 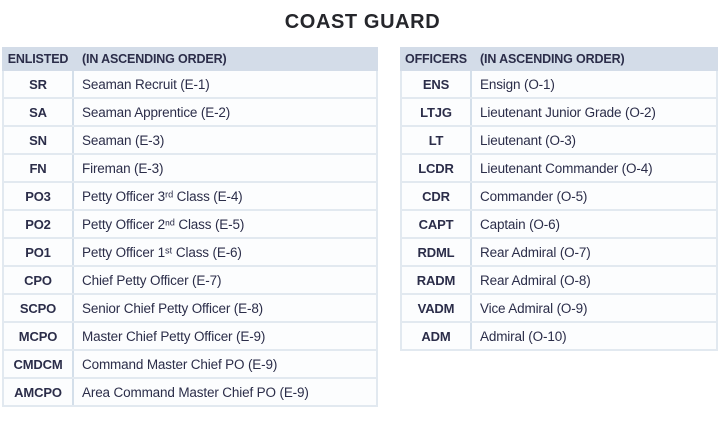 What do you see at coordinates (152, 280) in the screenshot?
I see `rank-desc: Chief Petty Officer (E-7)` at bounding box center [152, 280].